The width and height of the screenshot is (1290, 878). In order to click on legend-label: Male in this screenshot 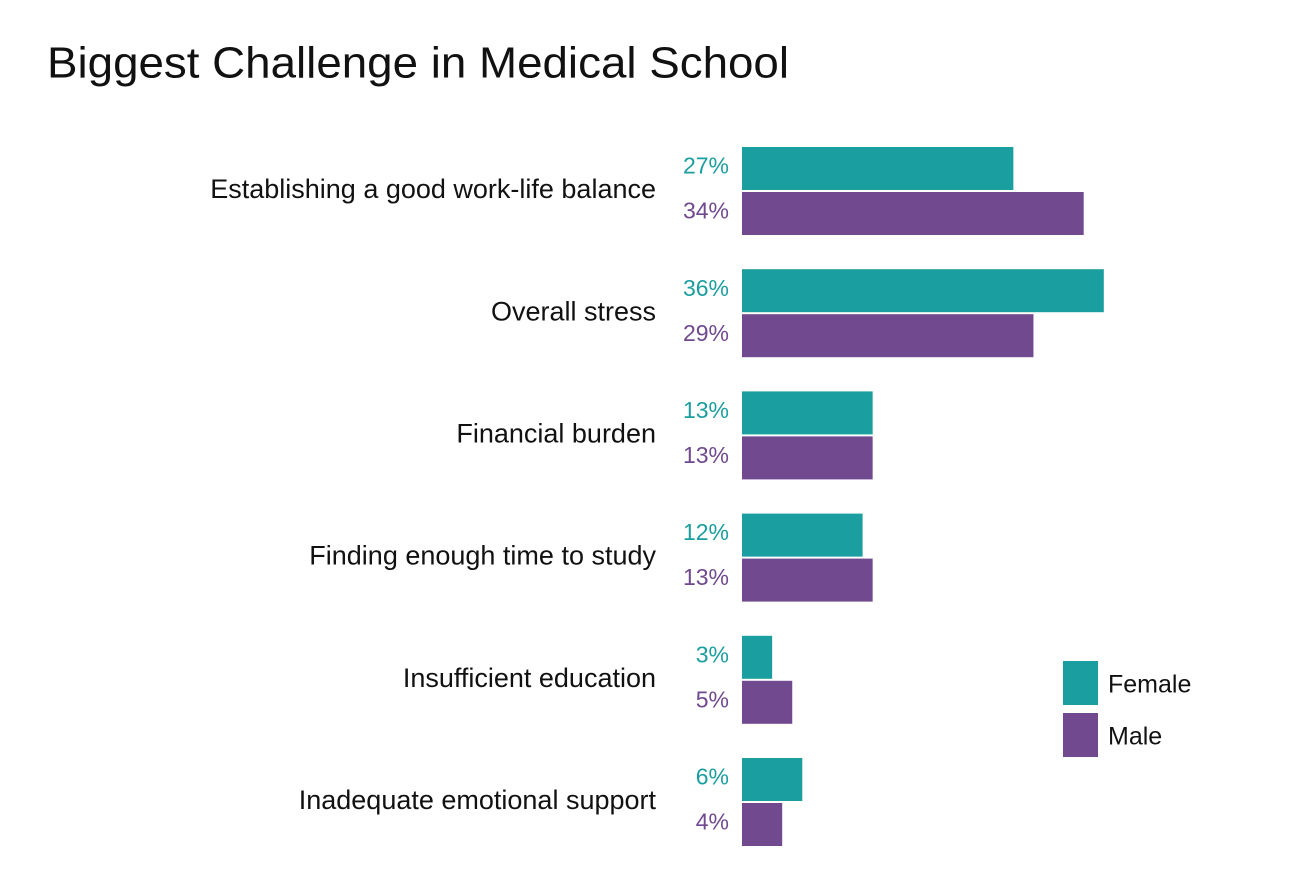, I will do `click(1135, 737)`.